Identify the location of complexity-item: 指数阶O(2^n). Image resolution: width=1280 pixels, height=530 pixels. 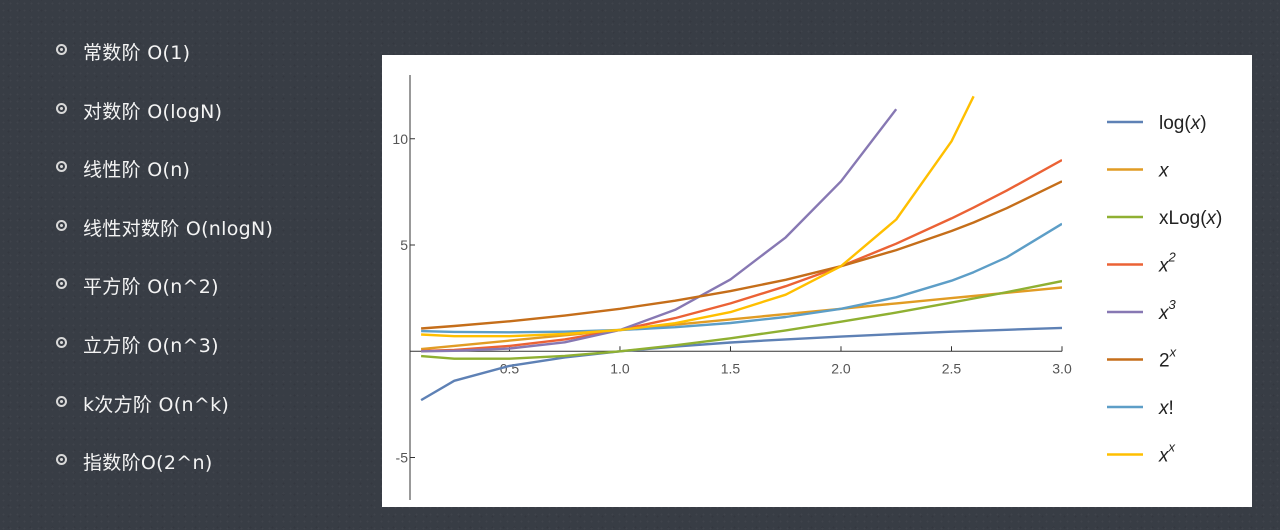
(164, 477).